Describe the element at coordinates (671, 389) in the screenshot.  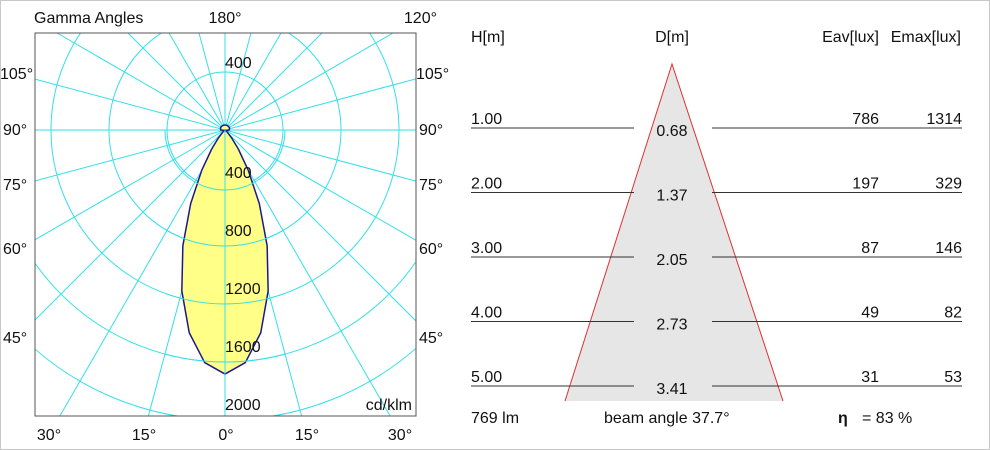
I see `diameter-value: 3.41` at that location.